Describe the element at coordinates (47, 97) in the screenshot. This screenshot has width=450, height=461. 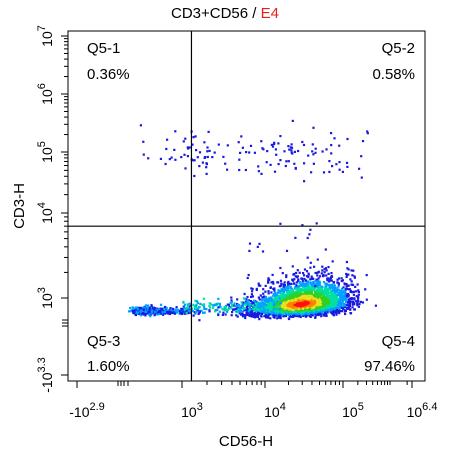
I see `y-tick-label-base: 10` at that location.